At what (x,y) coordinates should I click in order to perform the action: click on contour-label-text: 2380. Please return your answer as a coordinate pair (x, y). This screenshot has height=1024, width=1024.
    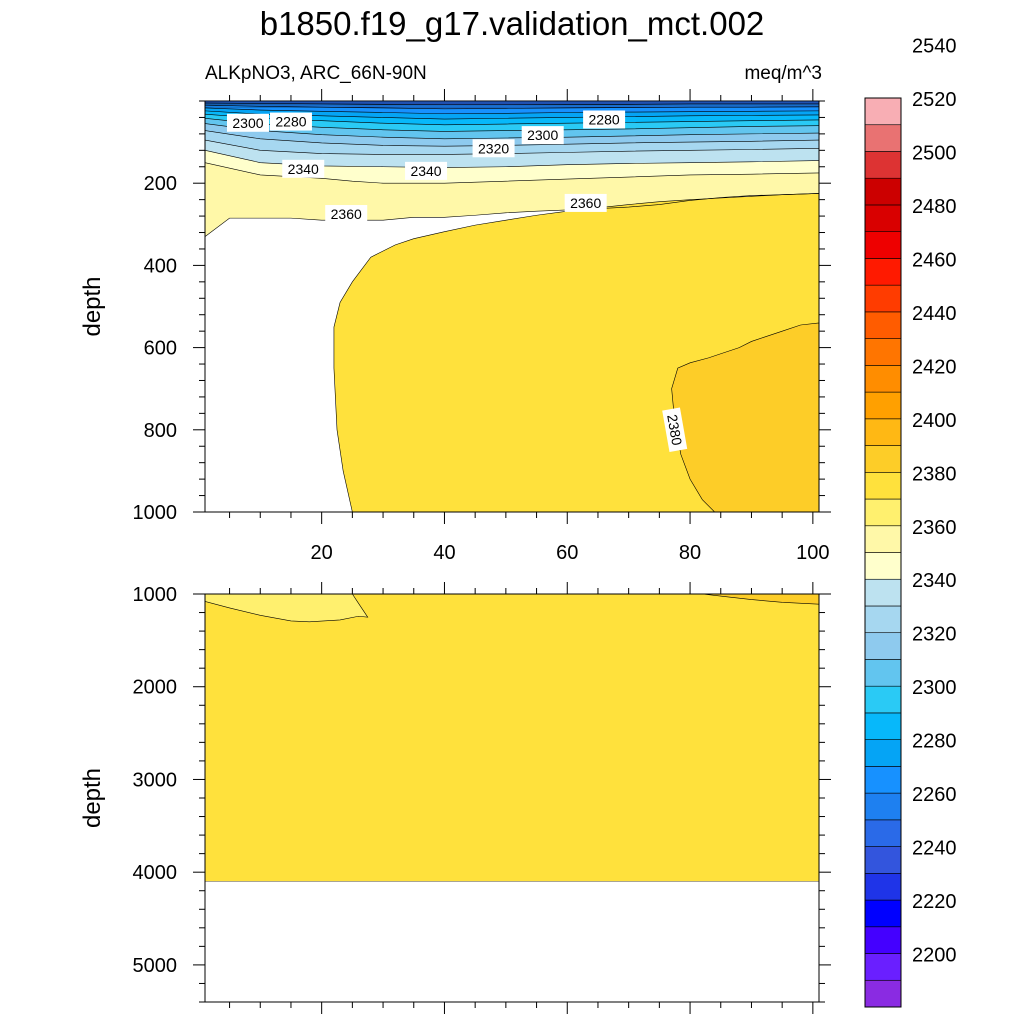
    Looking at the image, I should click on (674, 430).